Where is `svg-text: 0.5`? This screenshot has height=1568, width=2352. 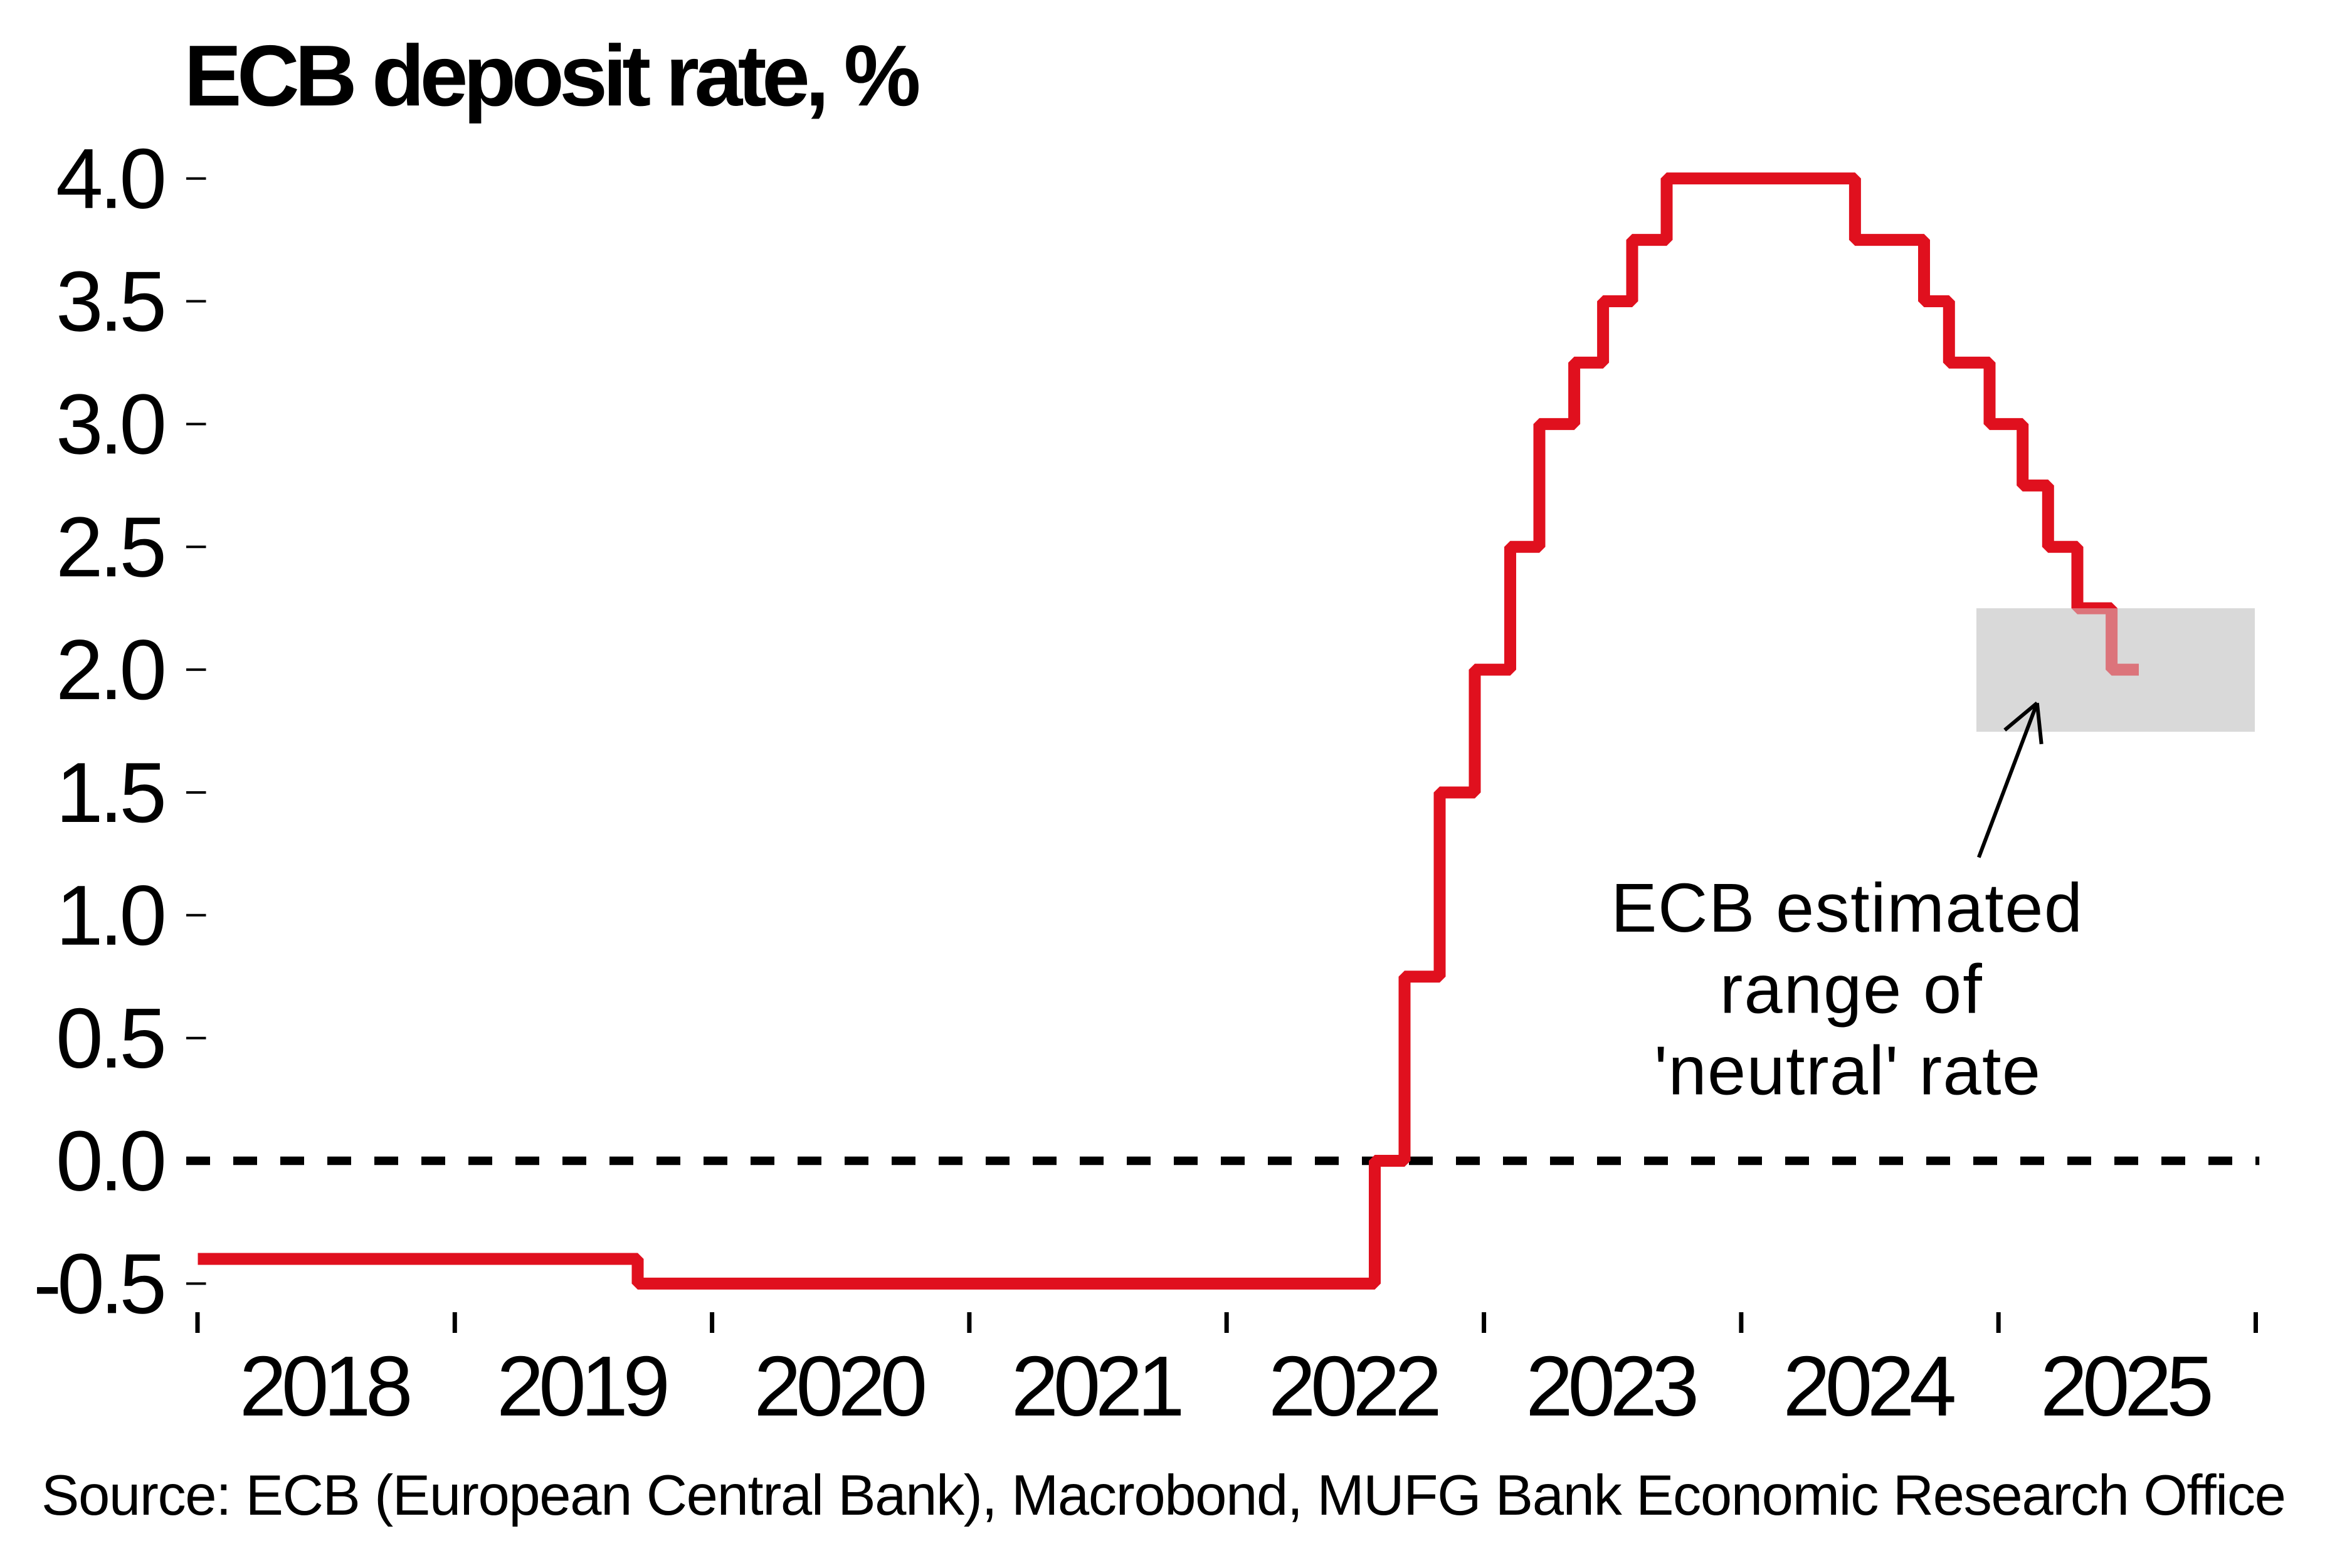
svg-text: 0.5 is located at coordinates (111, 1038).